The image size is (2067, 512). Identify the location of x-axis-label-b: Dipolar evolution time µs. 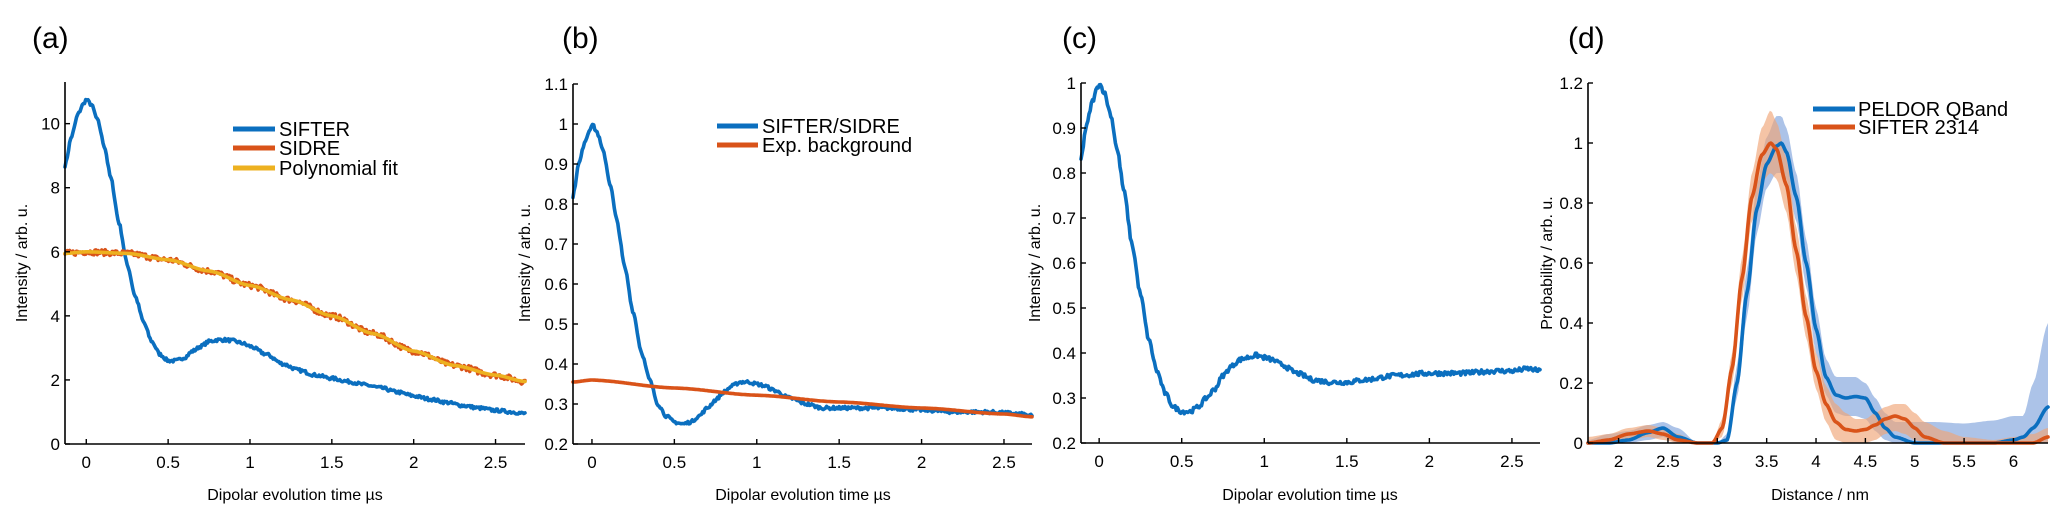
(803, 495).